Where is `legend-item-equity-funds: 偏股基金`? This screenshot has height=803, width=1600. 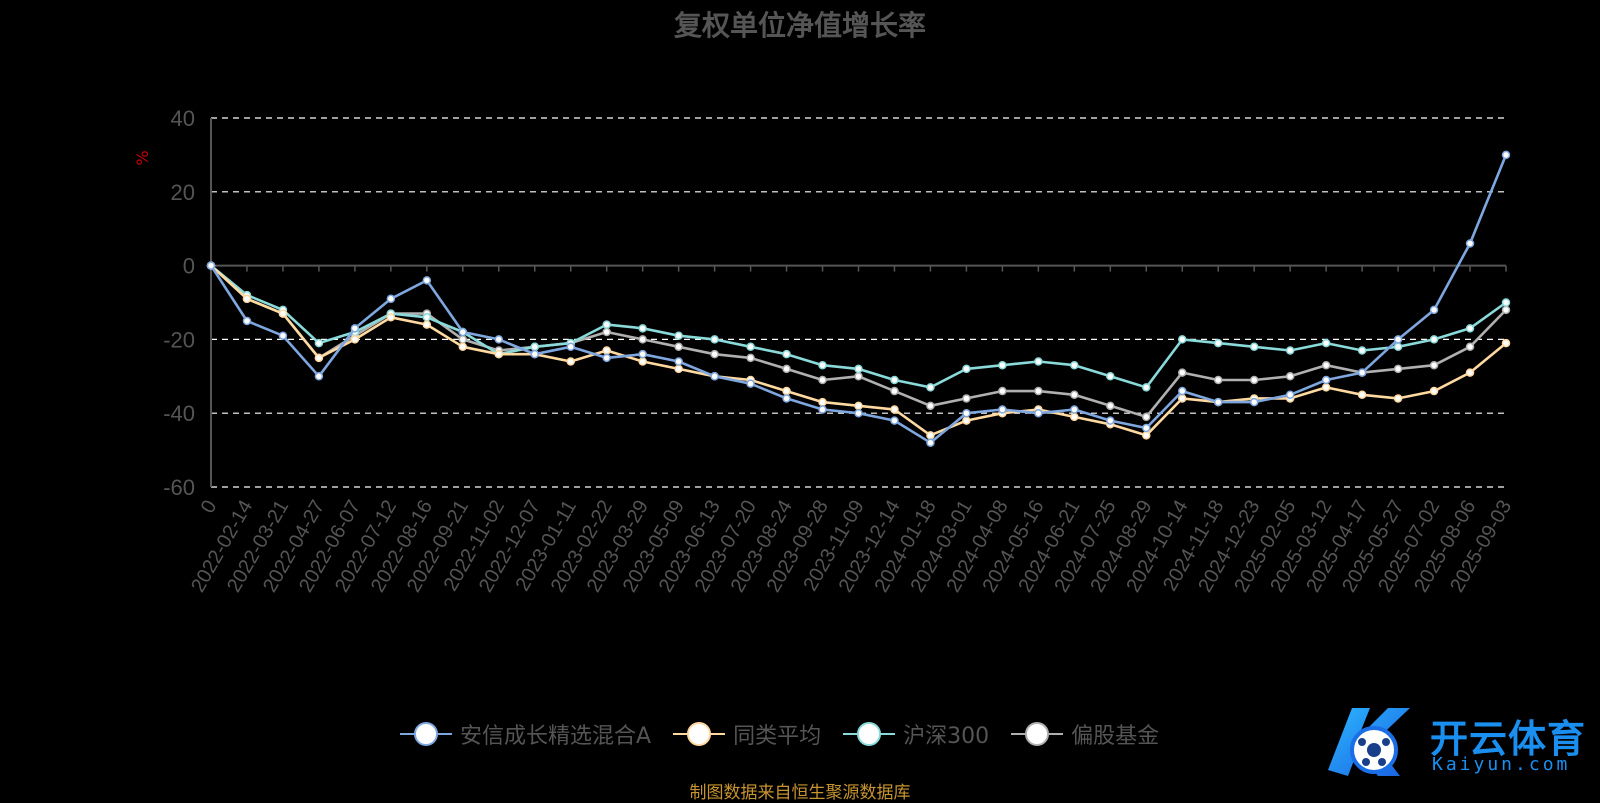
legend-item-equity-funds: 偏股基金 is located at coordinates (1085, 734).